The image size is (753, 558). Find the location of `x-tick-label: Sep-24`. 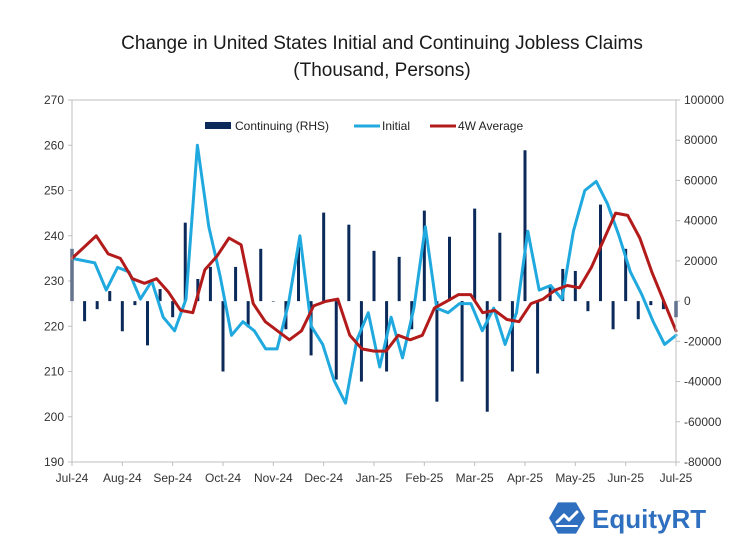

x-tick-label: Sep-24 is located at coordinates (172, 478).